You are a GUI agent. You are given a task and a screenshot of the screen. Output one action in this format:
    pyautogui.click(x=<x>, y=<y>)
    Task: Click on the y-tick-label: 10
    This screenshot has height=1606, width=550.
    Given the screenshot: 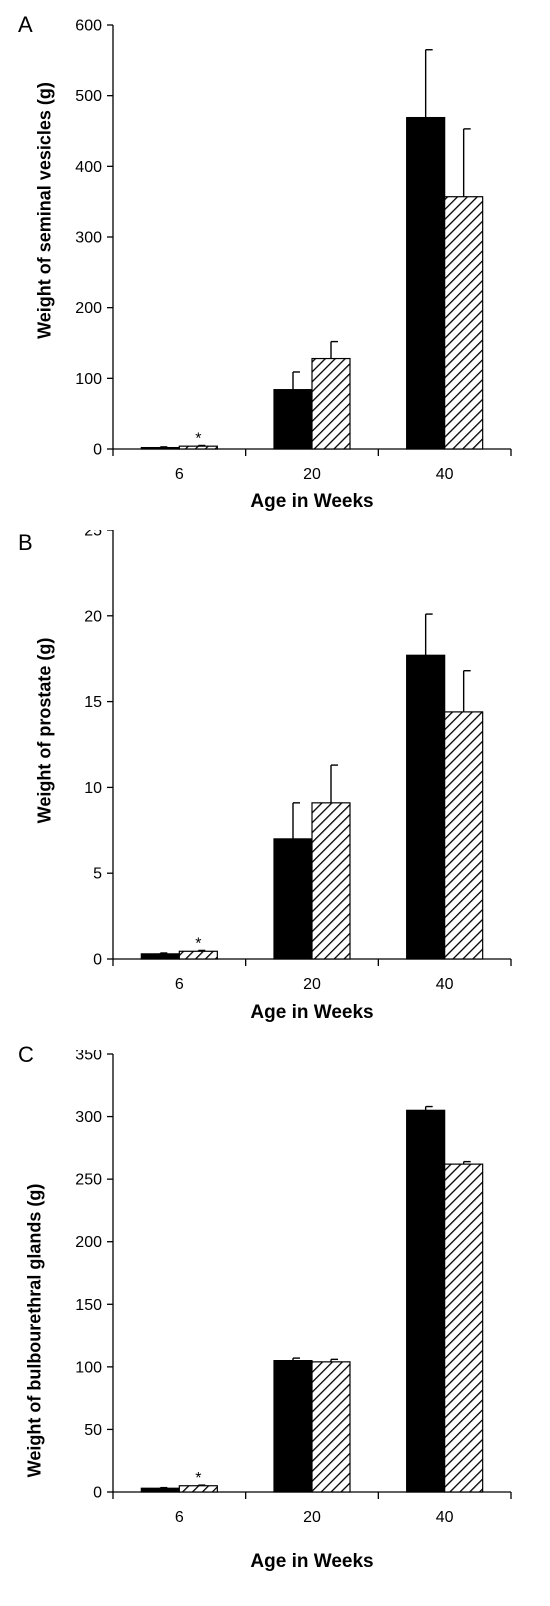 What is the action you would take?
    pyautogui.click(x=93, y=788)
    